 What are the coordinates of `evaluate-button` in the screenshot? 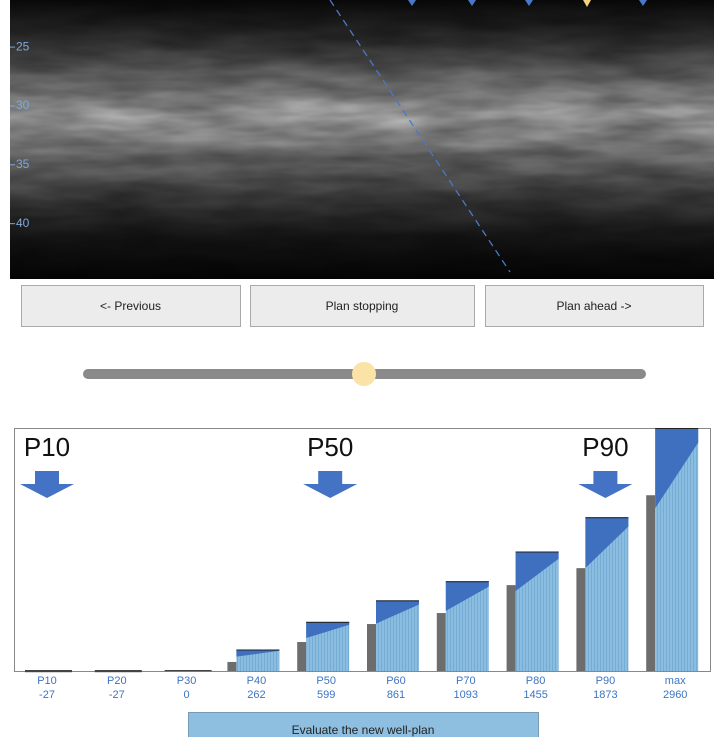 It's located at (363, 724).